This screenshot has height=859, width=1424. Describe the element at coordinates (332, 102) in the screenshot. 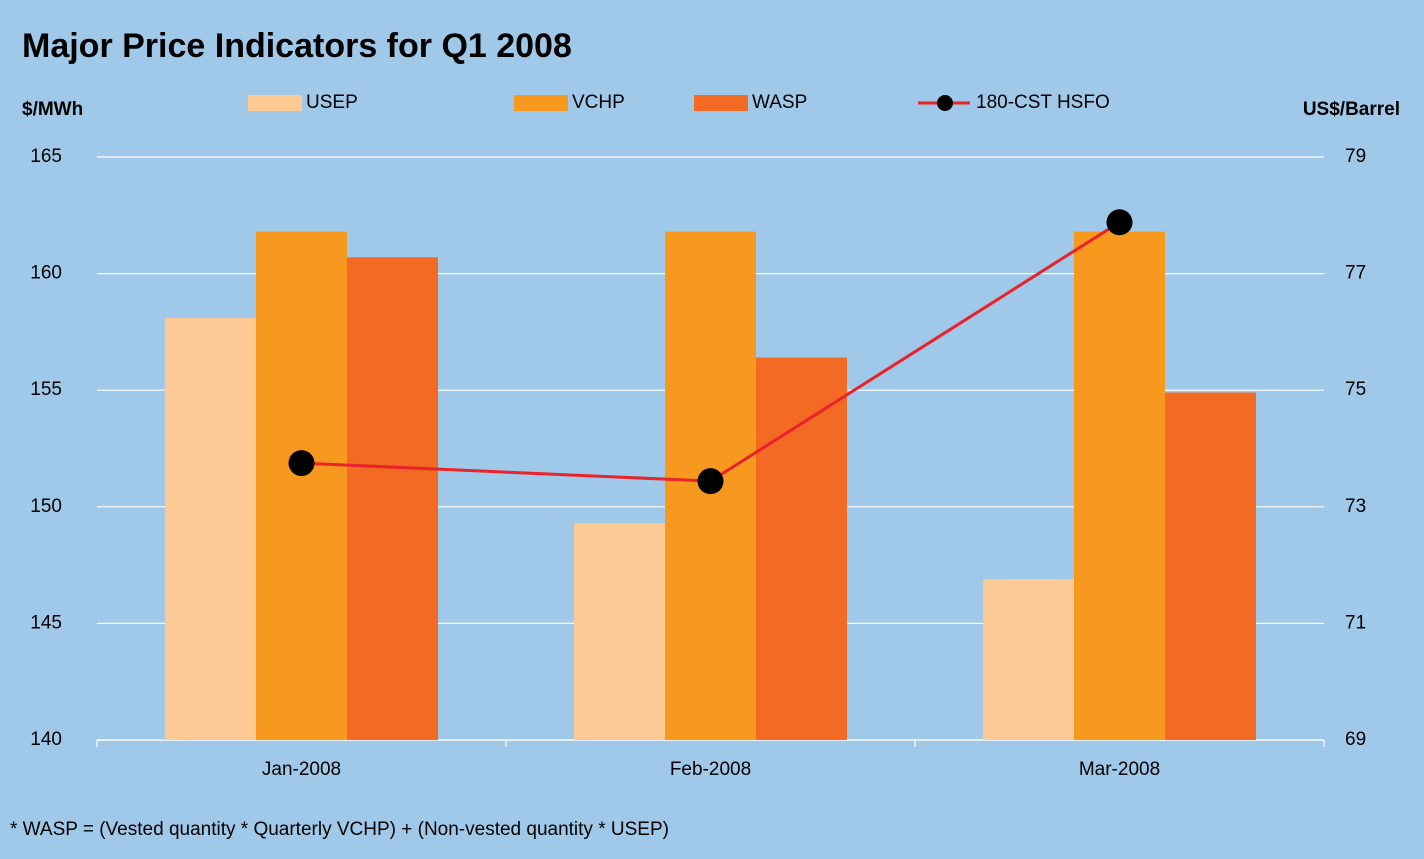

I see `legend-label: USEP` at that location.